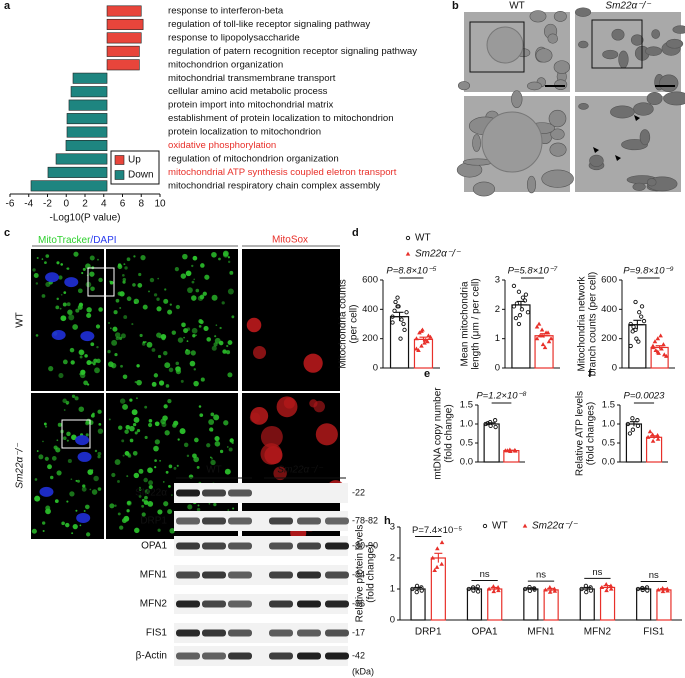  What do you see at coordinates (465, 323) in the screenshot?
I see `y-axis-label: Mean mitochondria` at bounding box center [465, 323].